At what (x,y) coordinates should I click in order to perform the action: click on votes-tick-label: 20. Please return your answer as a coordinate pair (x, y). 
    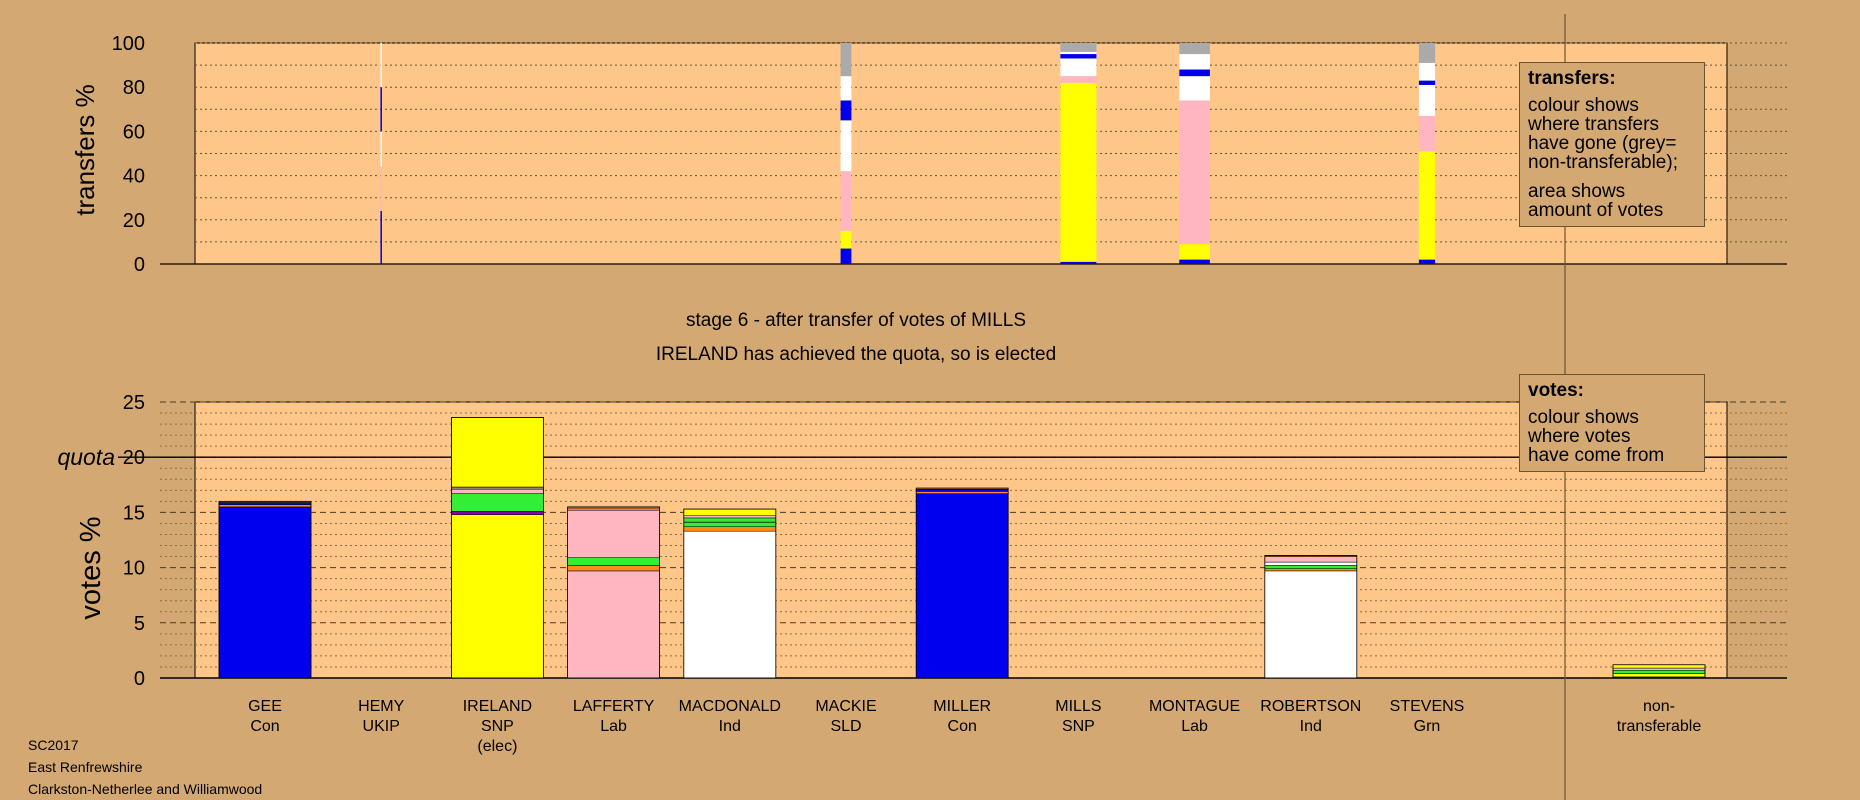
    Looking at the image, I should click on (134, 458).